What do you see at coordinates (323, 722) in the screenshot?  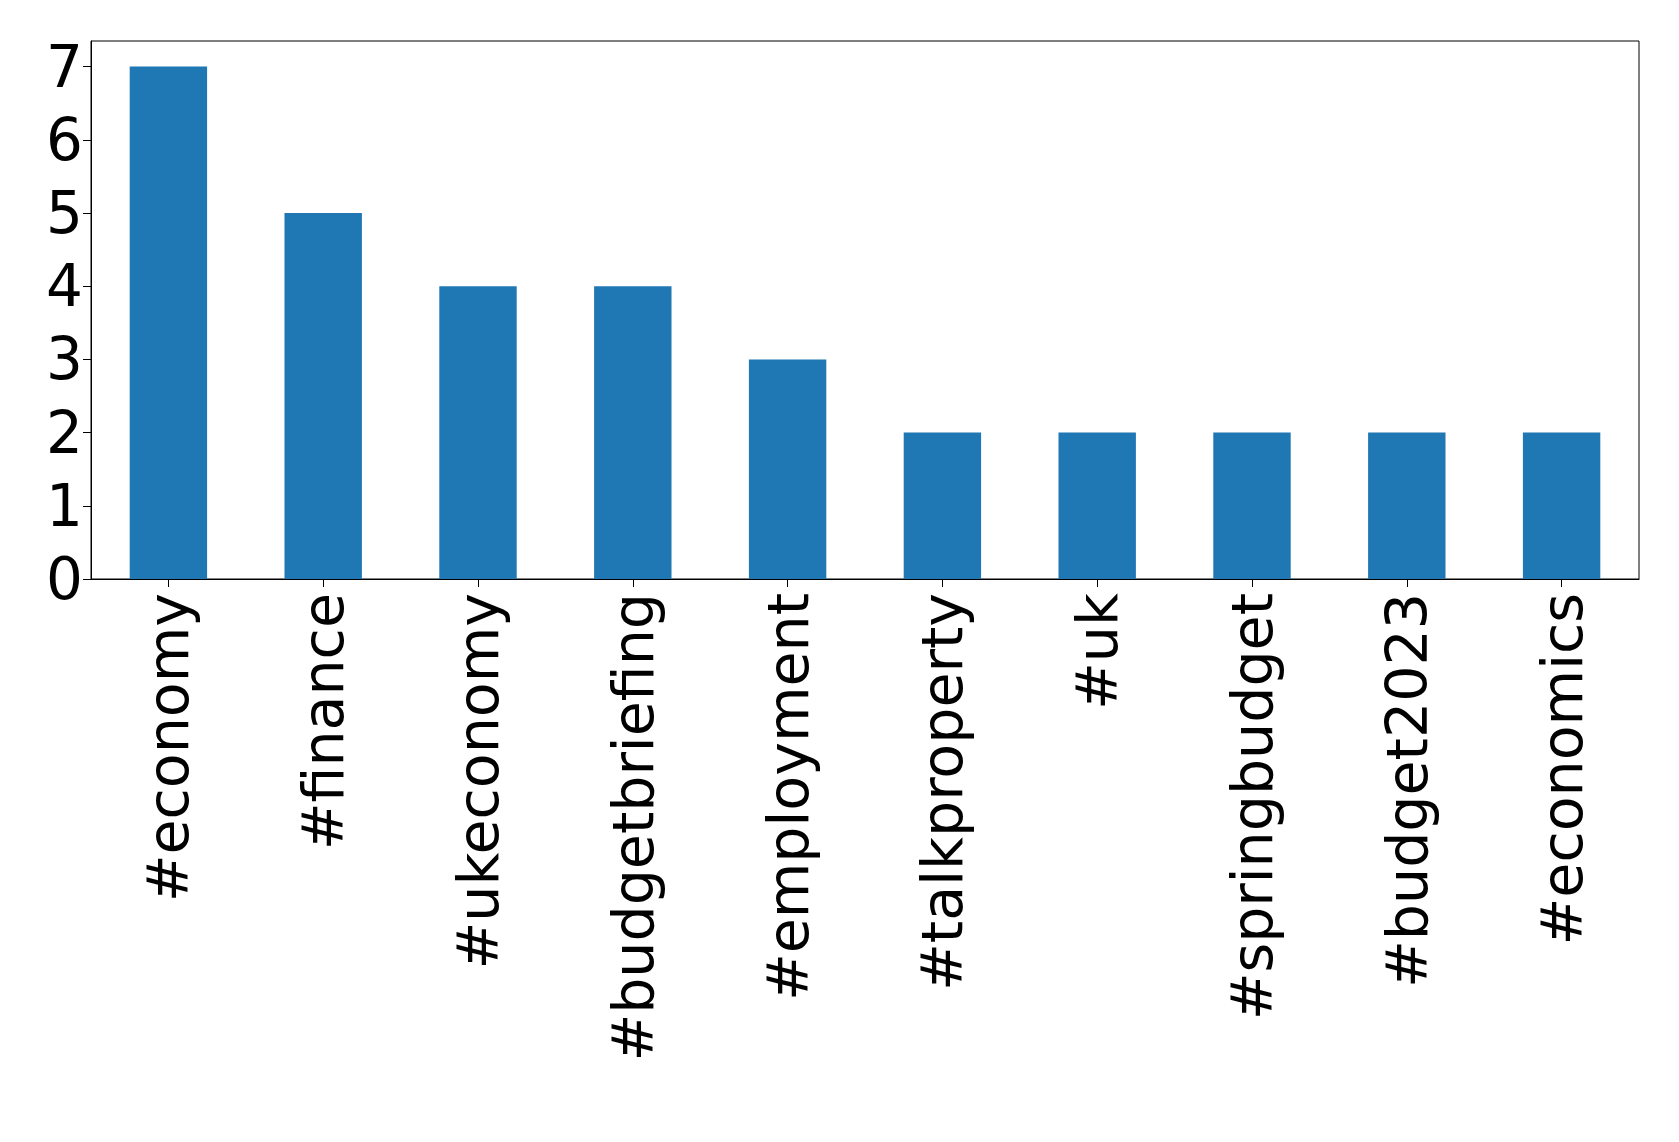 I see `x-tick-label: #finance` at bounding box center [323, 722].